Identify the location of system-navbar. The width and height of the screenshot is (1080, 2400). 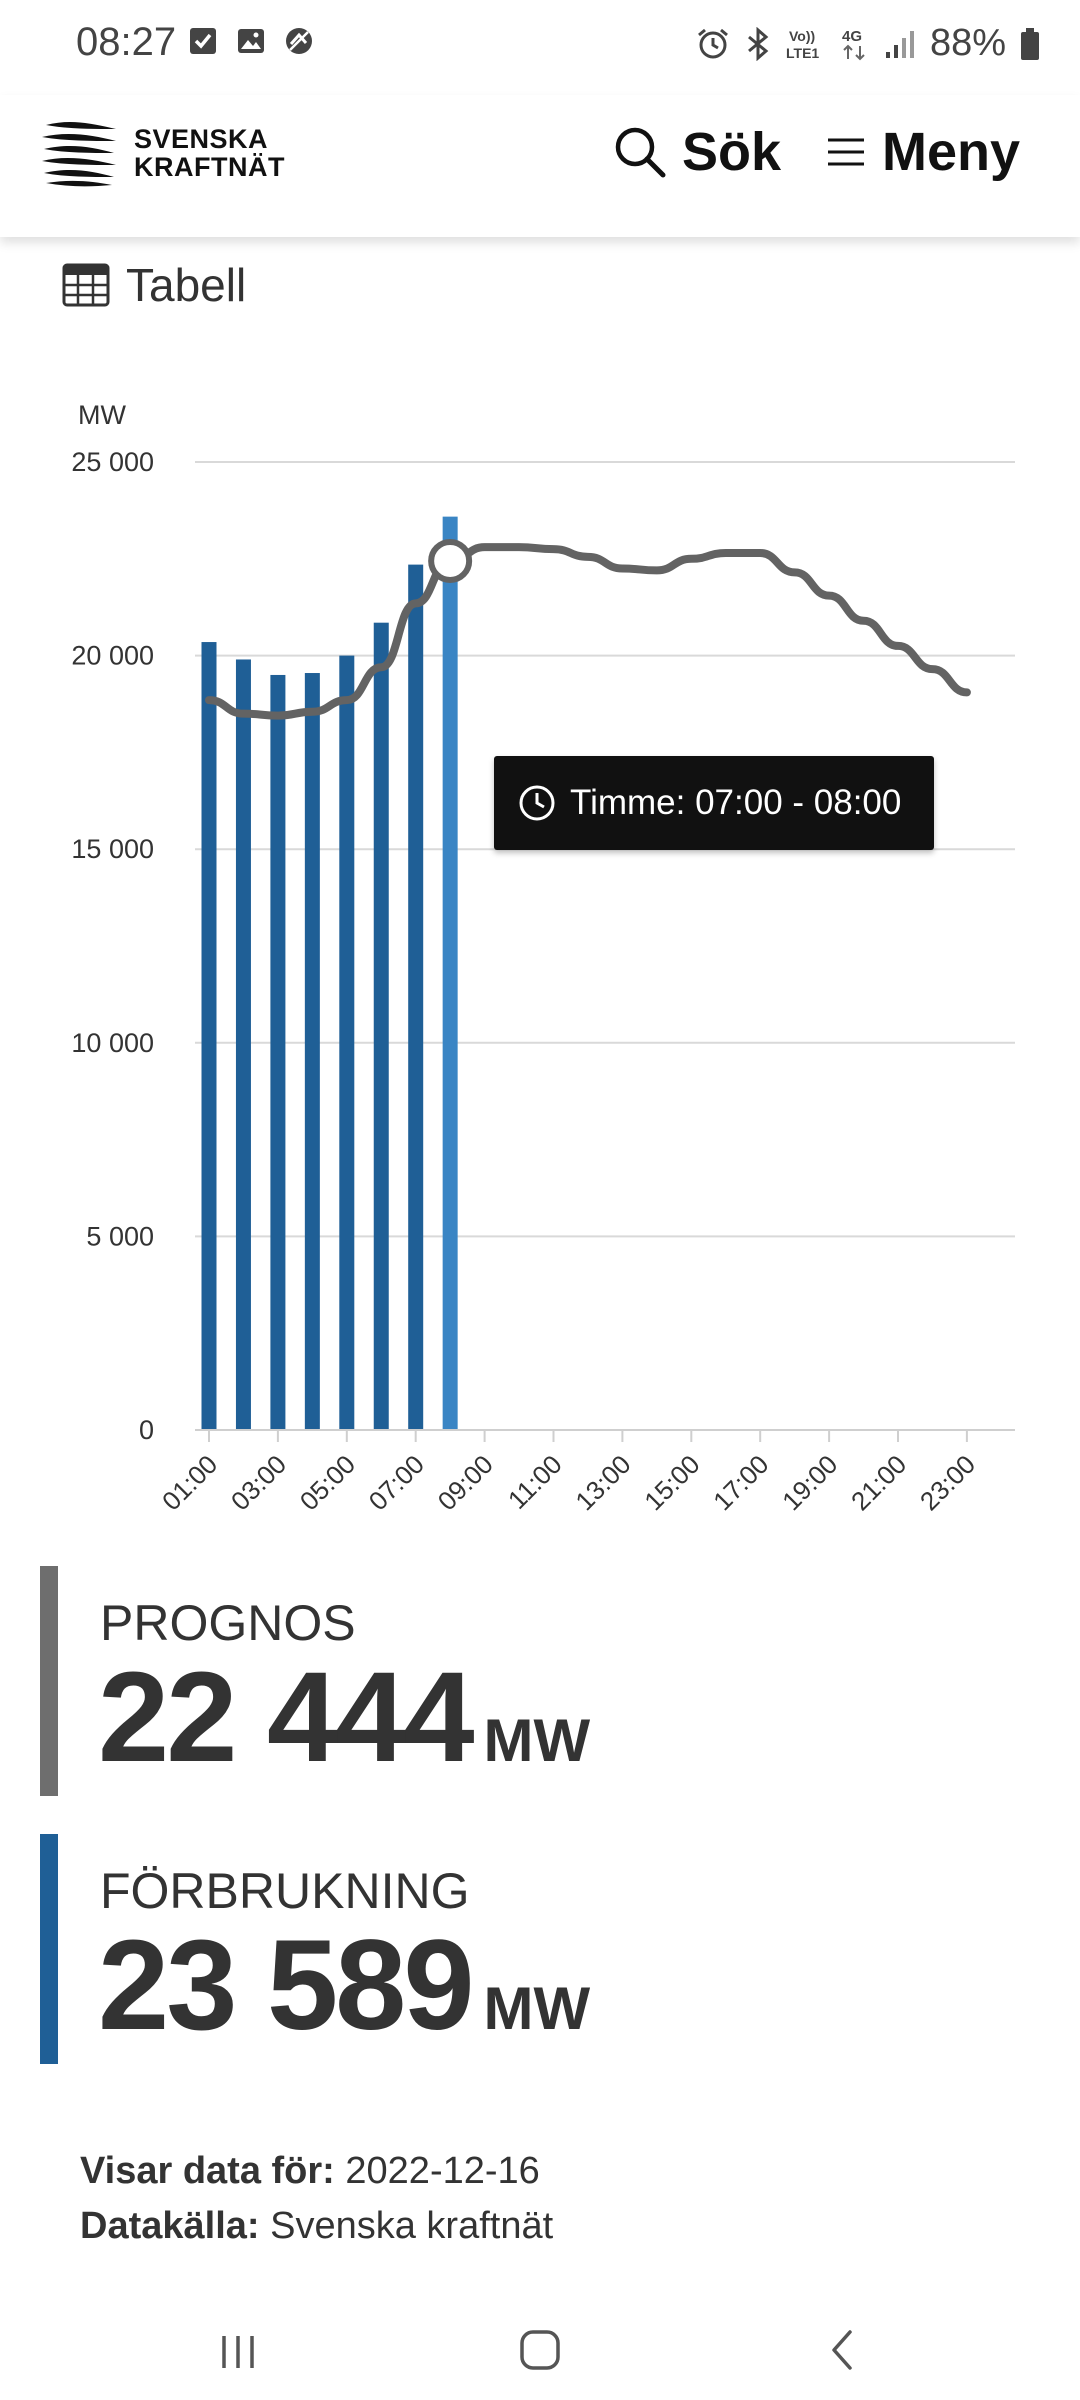
(540, 2350).